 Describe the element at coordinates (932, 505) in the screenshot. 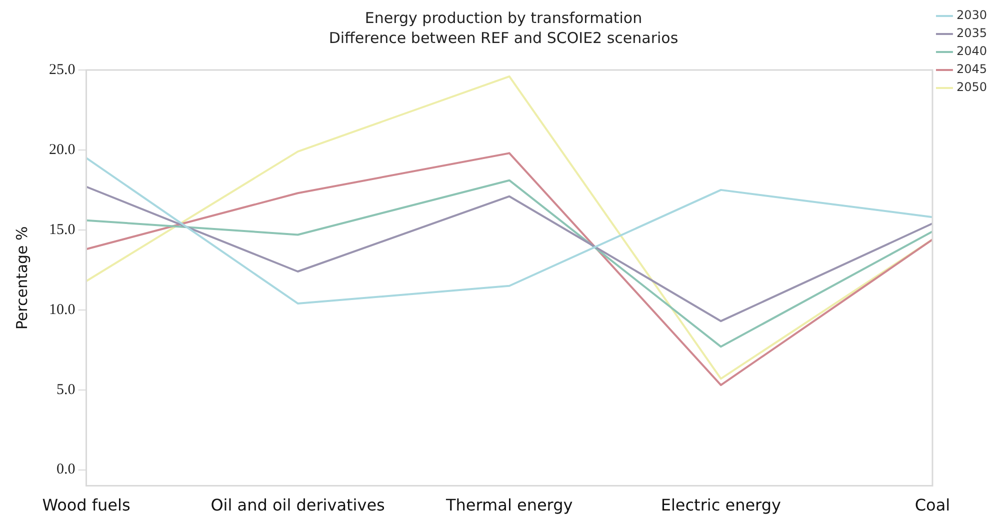

I see `x-tick-label: Coal` at that location.